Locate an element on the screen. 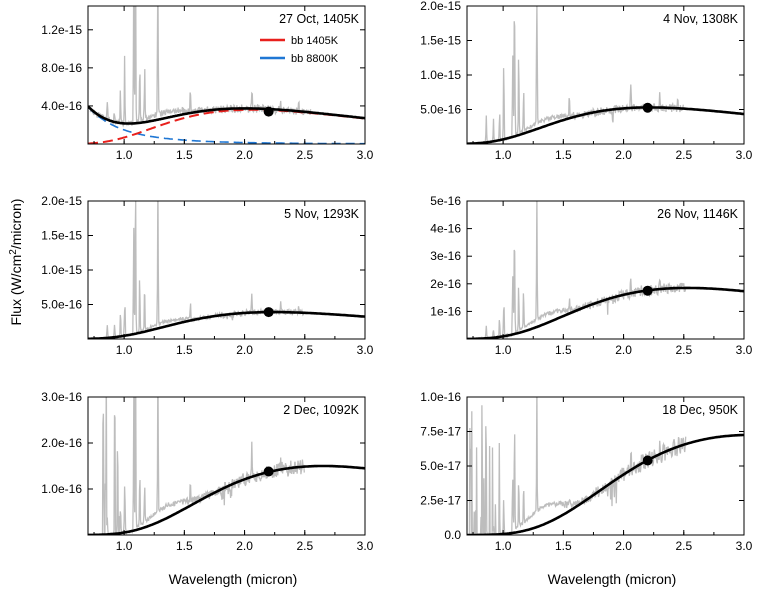 This screenshot has width=761, height=593. bb-8800k-curve is located at coordinates (226, 125).